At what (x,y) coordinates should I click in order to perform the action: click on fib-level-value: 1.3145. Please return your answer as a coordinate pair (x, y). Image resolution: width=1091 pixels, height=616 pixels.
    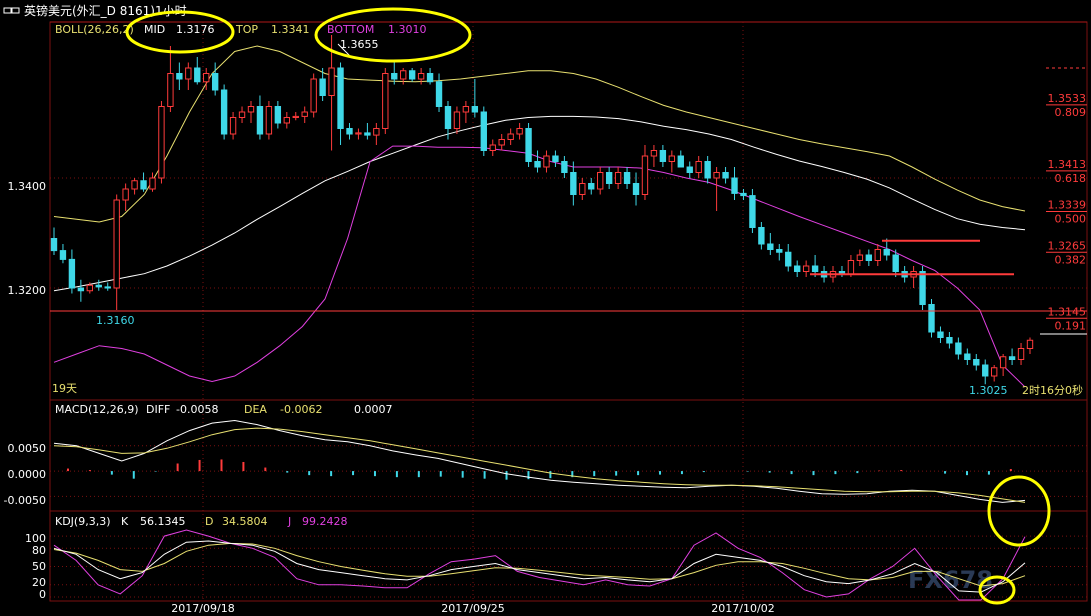
    Looking at the image, I should click on (1067, 311).